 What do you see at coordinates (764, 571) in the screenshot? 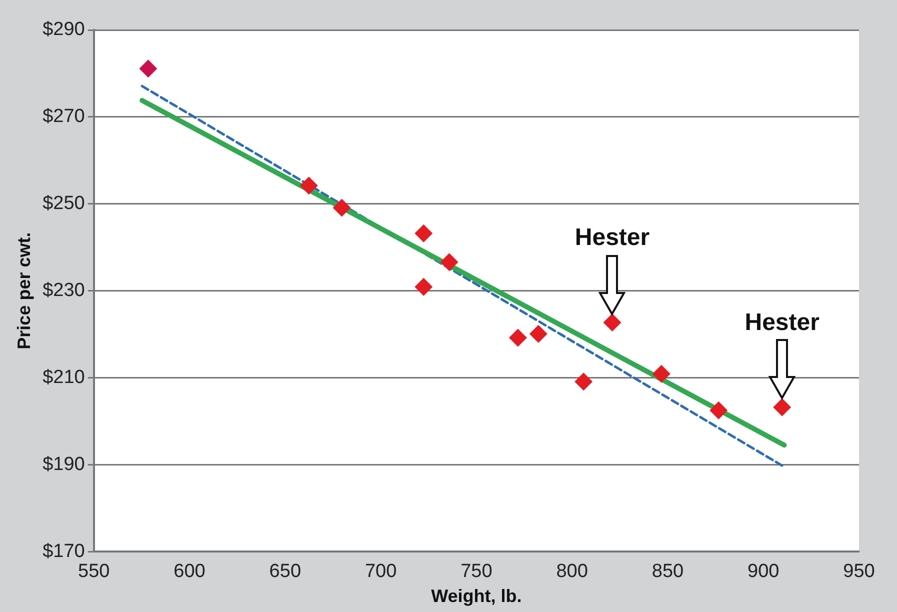
I see `x-tick-label: 900` at bounding box center [764, 571].